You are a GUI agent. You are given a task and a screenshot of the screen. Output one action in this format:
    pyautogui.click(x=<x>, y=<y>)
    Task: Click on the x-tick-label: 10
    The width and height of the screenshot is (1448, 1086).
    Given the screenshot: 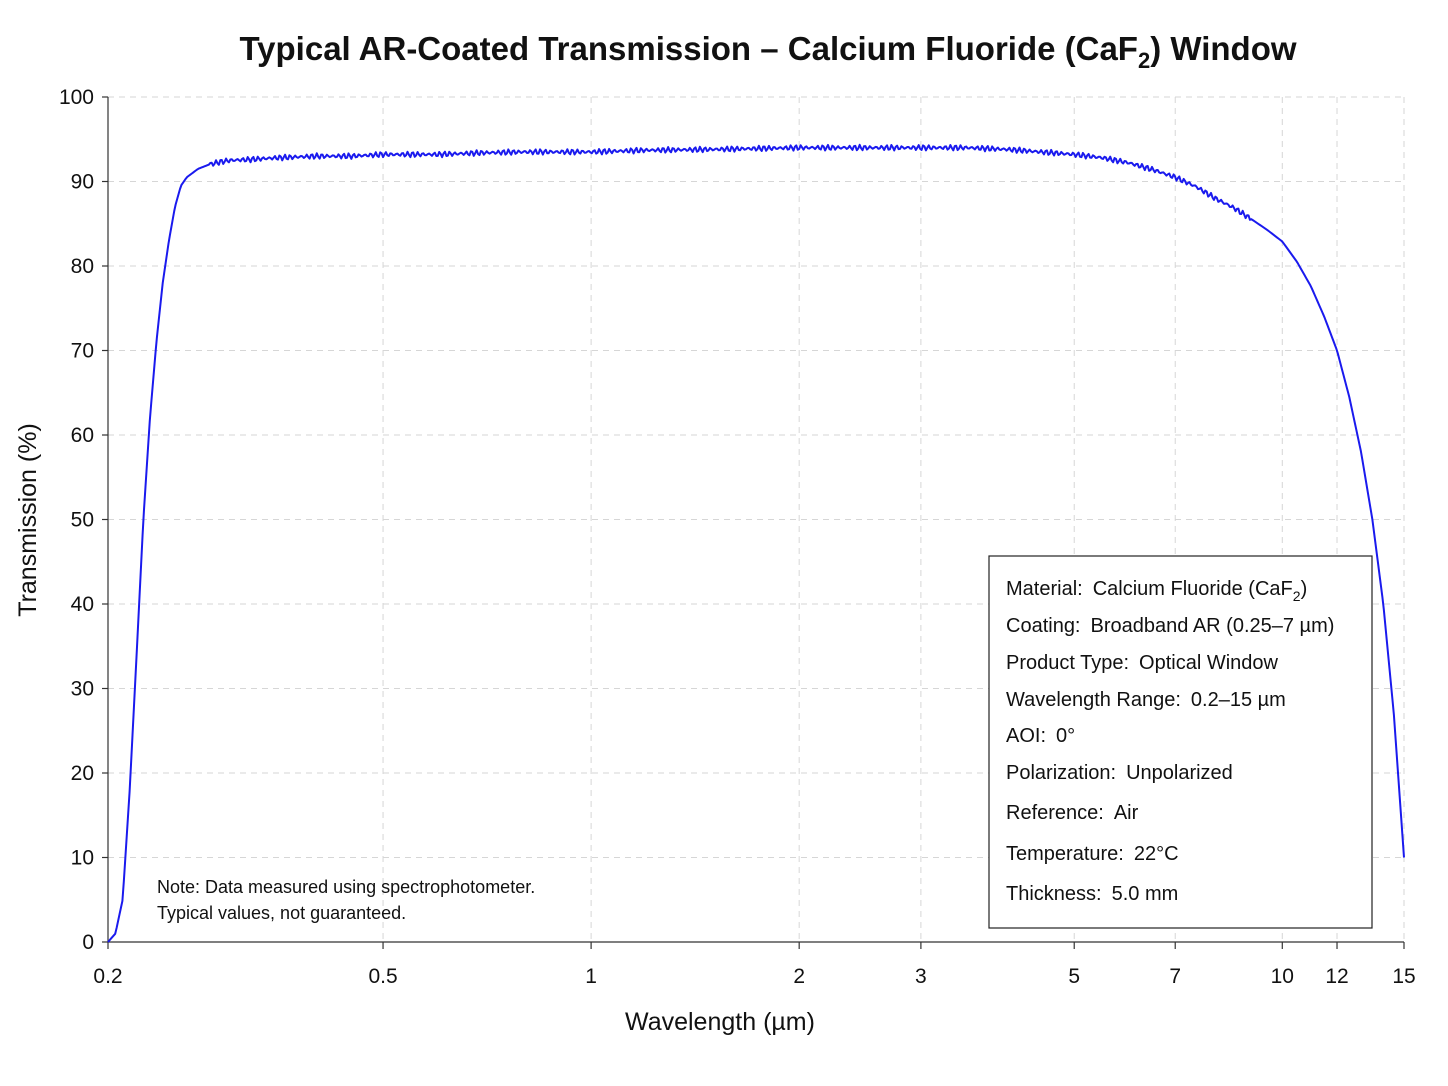 What is the action you would take?
    pyautogui.click(x=1282, y=976)
    